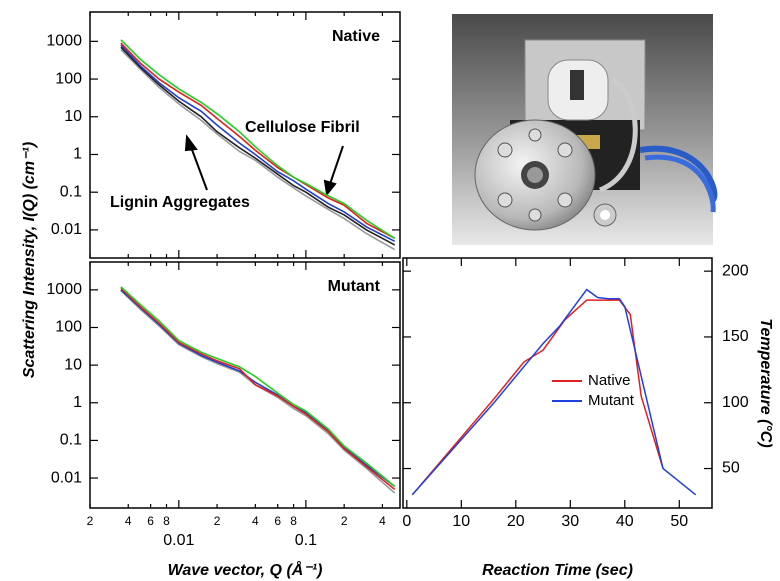 This screenshot has width=780, height=581. What do you see at coordinates (765, 382) in the screenshot?
I see `y2-axis-label: Temperature (°C)` at bounding box center [765, 382].